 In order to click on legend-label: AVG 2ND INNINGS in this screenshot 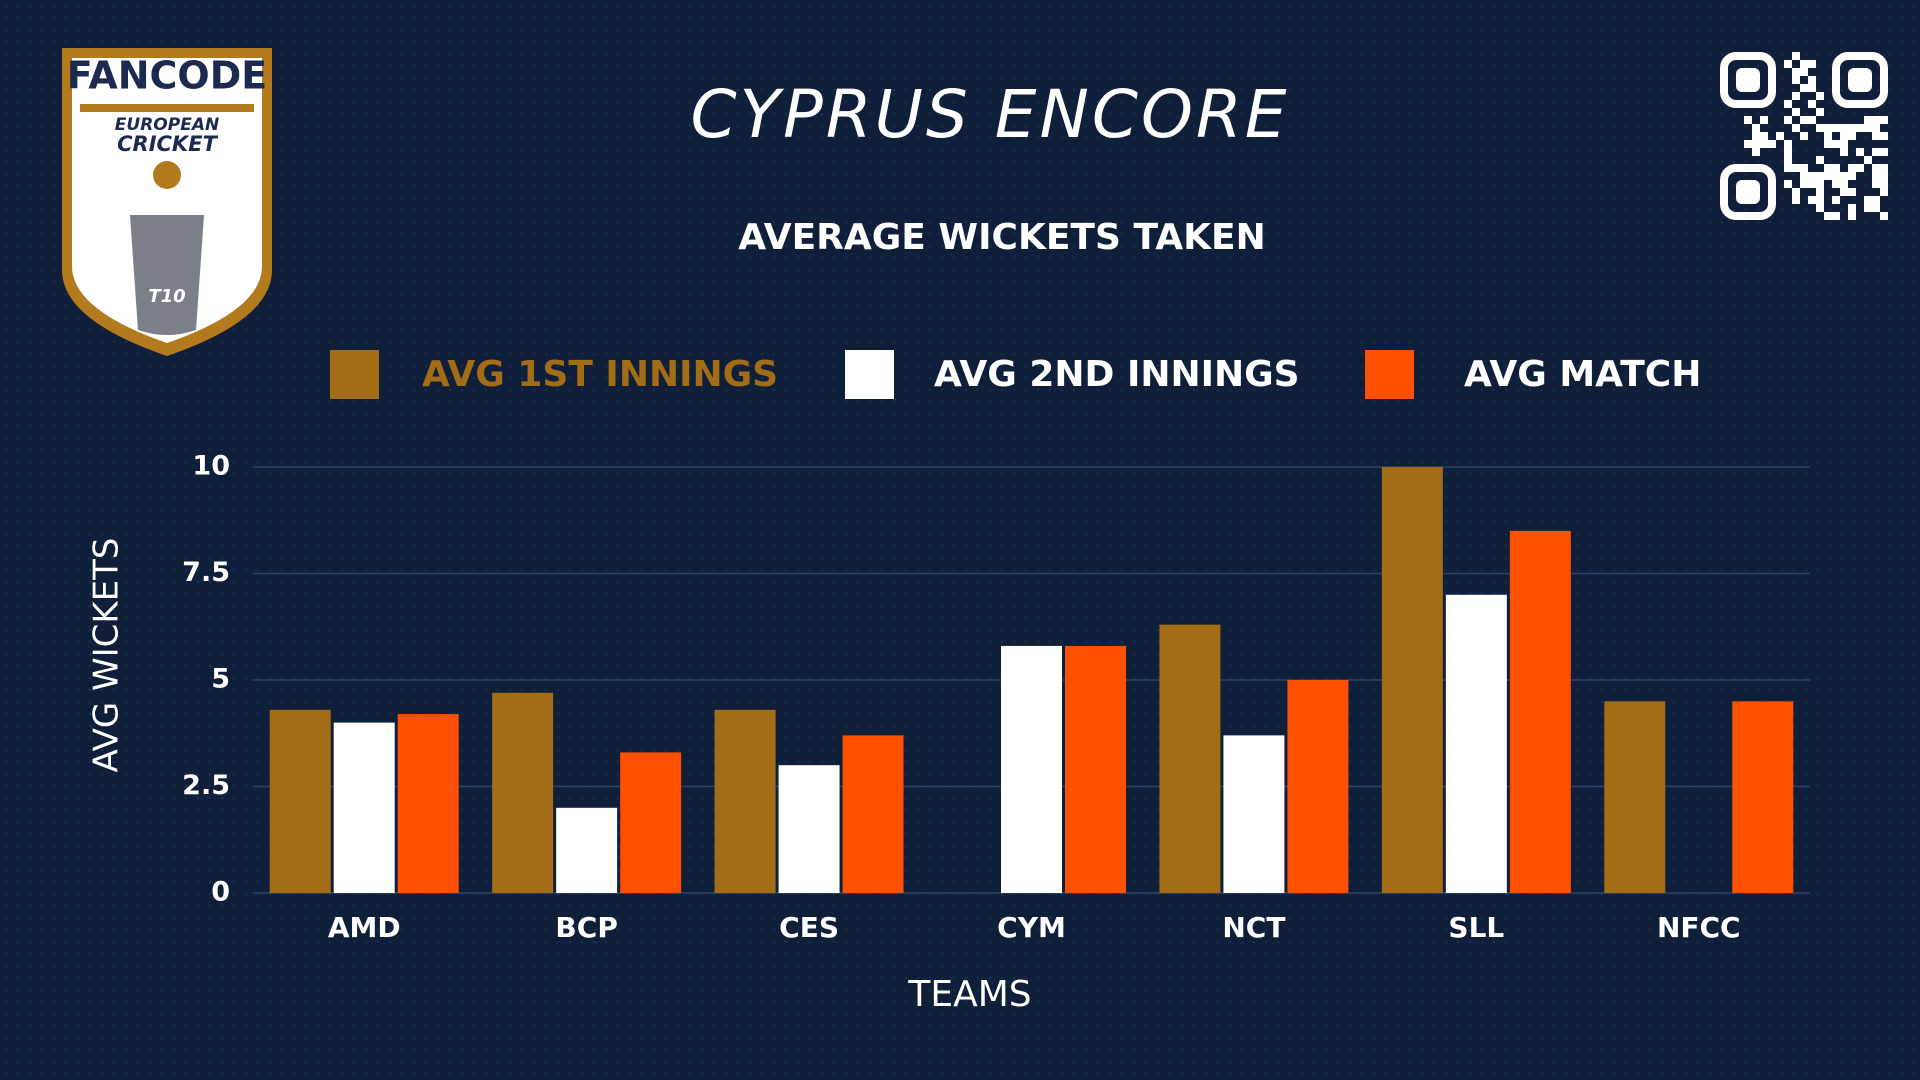, I will do `click(1117, 374)`.